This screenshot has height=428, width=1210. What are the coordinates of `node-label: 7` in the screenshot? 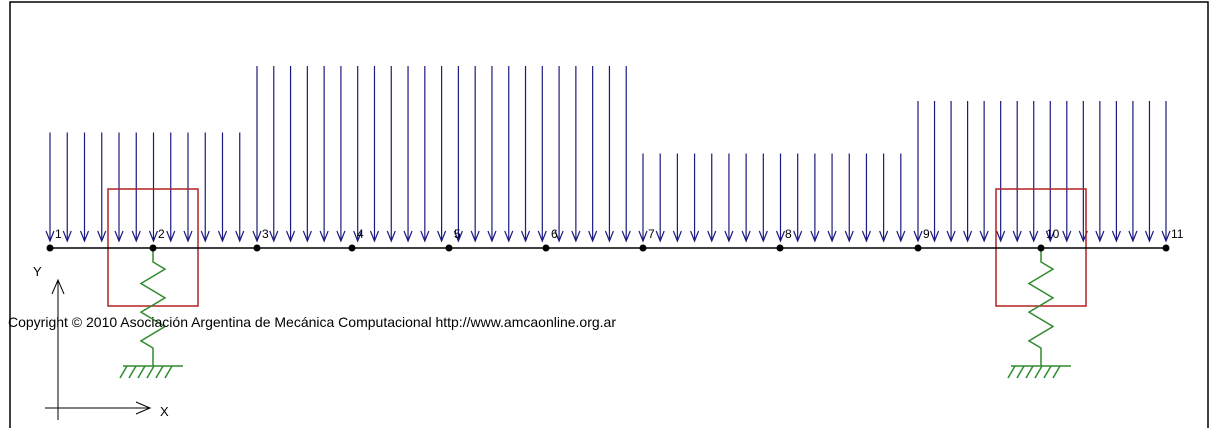 It's located at (651, 234).